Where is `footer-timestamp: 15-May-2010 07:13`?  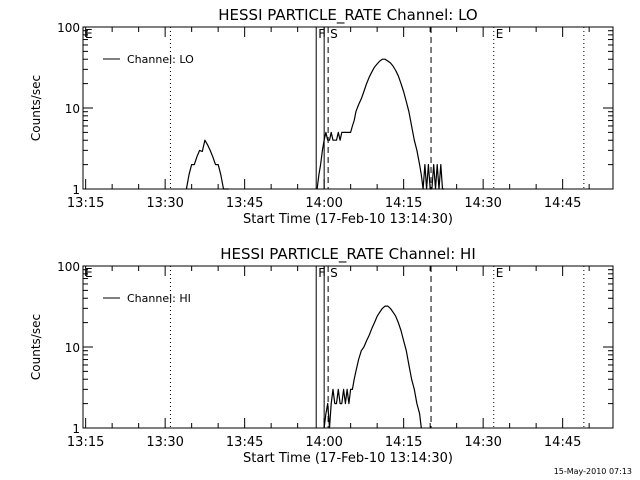
footer-timestamp: 15-May-2010 07:13 is located at coordinates (593, 471).